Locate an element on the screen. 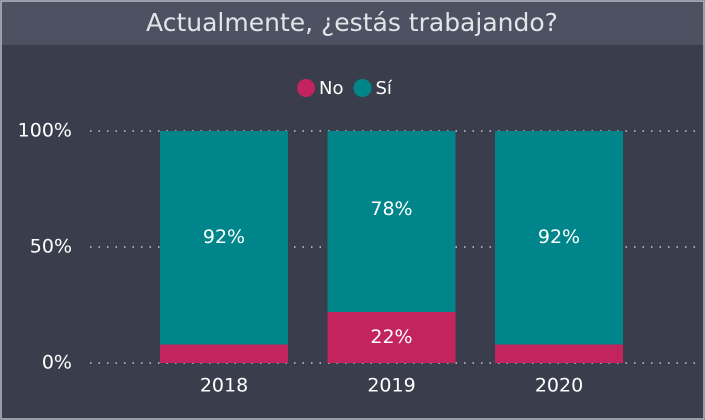 The width and height of the screenshot is (705, 420). x-tick-label: 2018 is located at coordinates (224, 386).